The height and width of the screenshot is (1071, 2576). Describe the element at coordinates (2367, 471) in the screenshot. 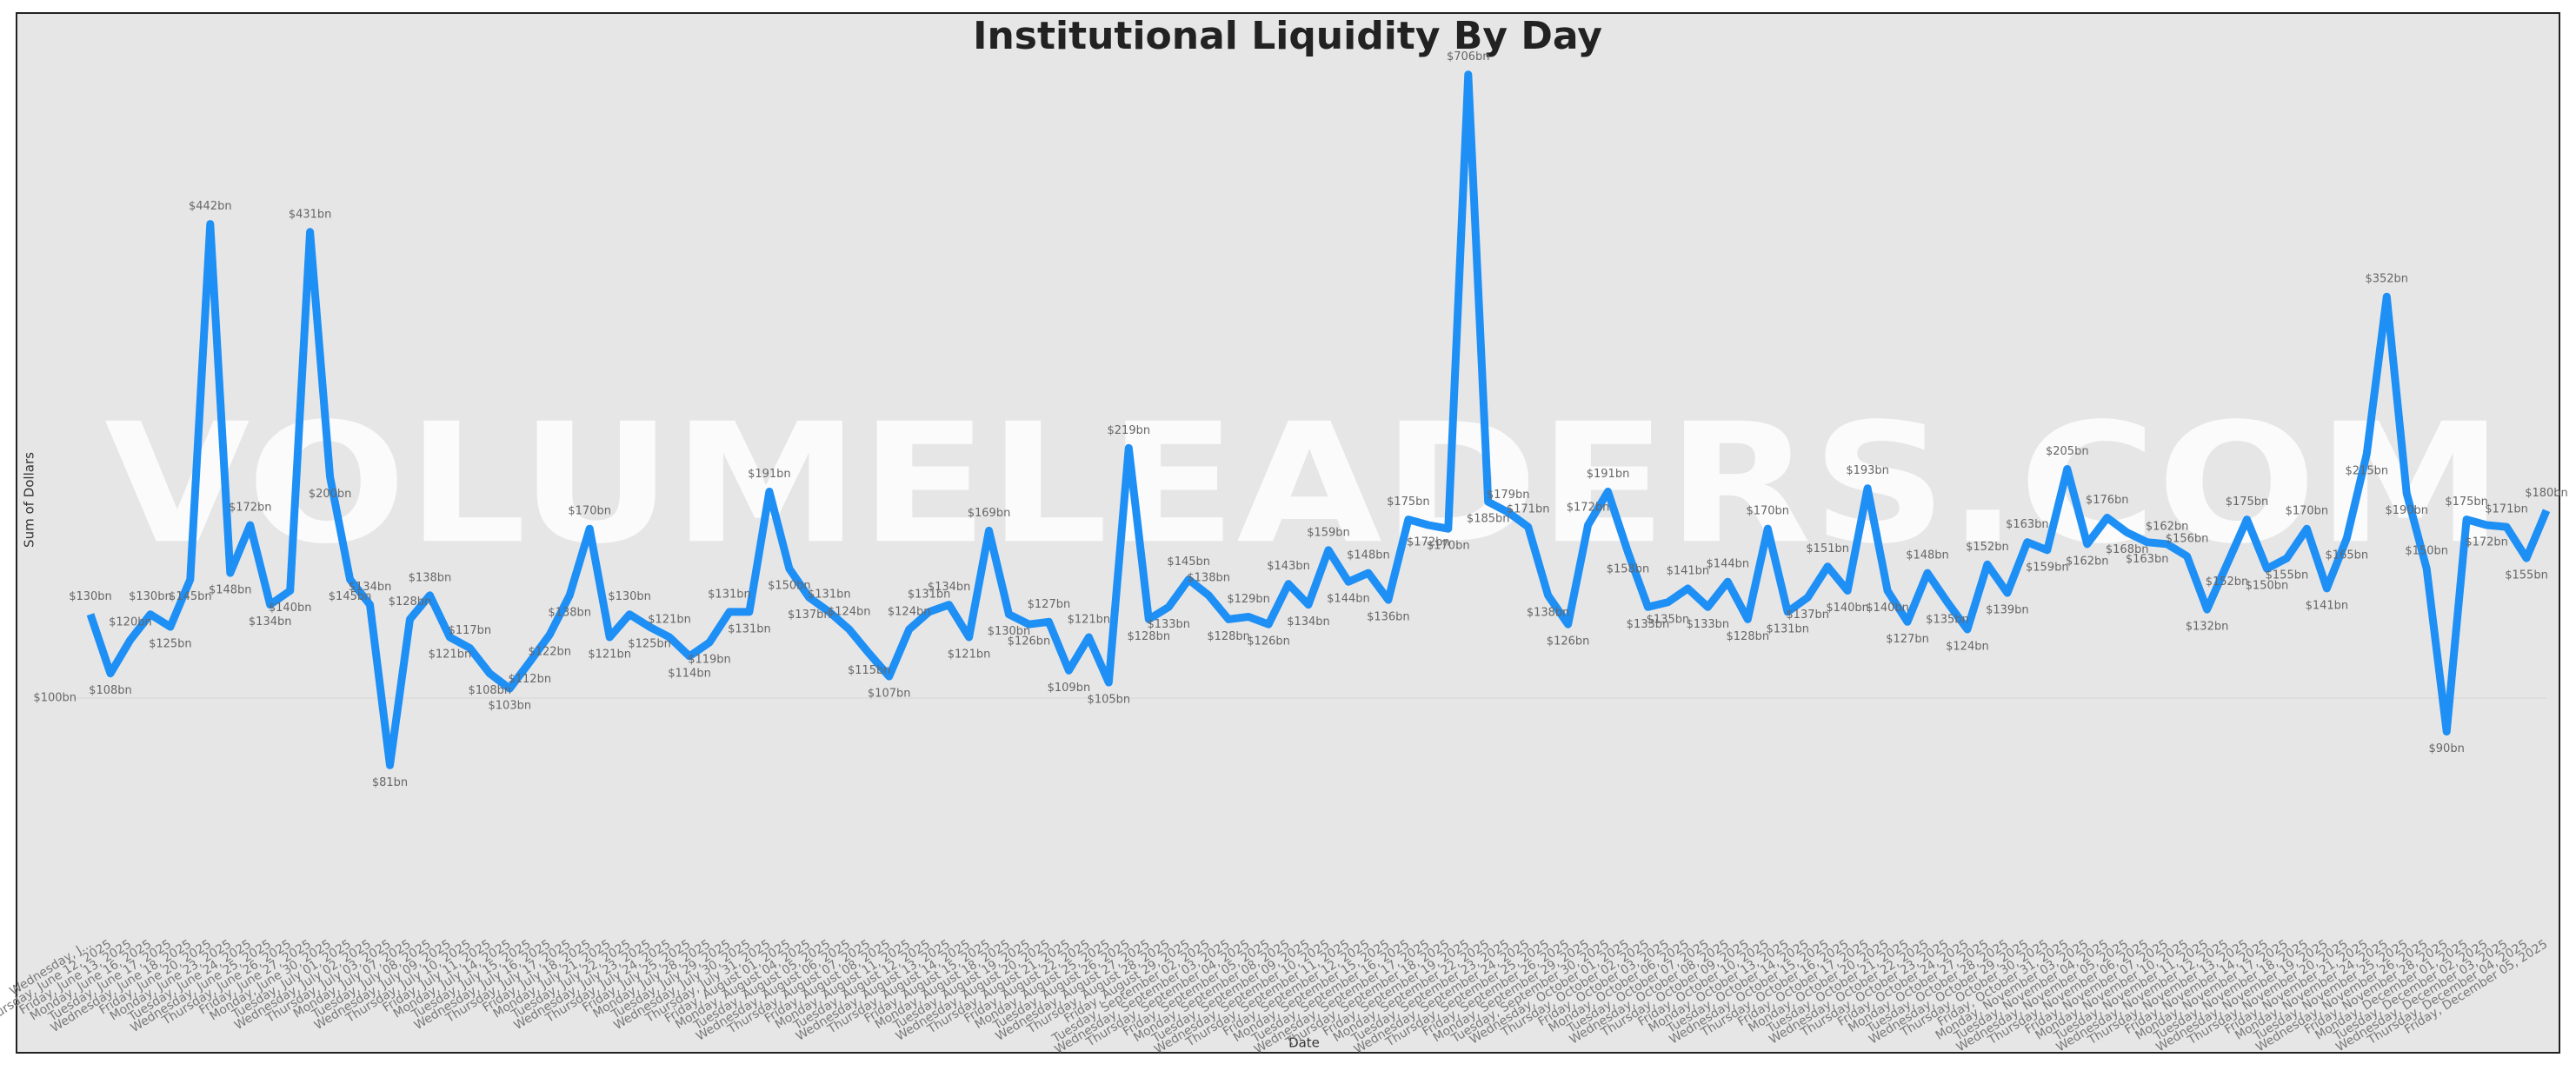

I see `data-label: $215bn` at that location.